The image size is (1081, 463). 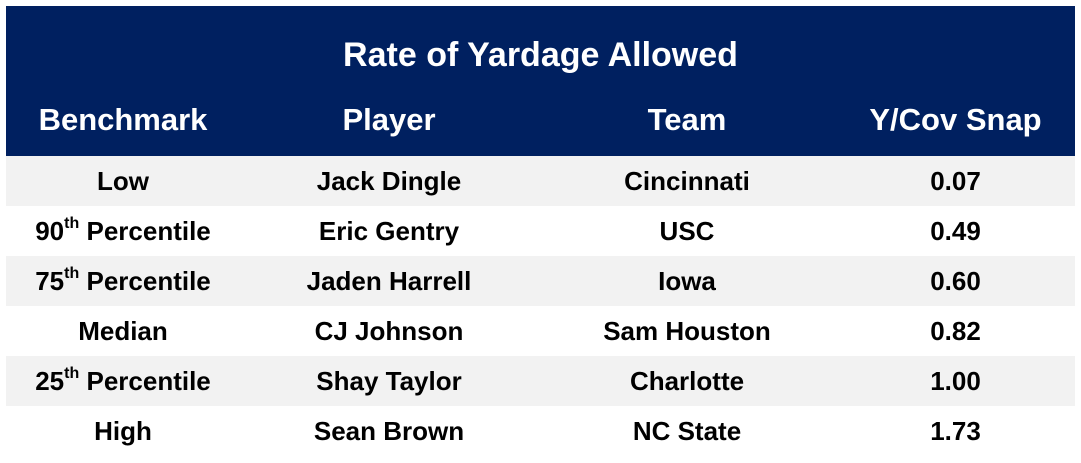 What do you see at coordinates (123, 119) in the screenshot?
I see `column-header-benchmark: Benchmark` at bounding box center [123, 119].